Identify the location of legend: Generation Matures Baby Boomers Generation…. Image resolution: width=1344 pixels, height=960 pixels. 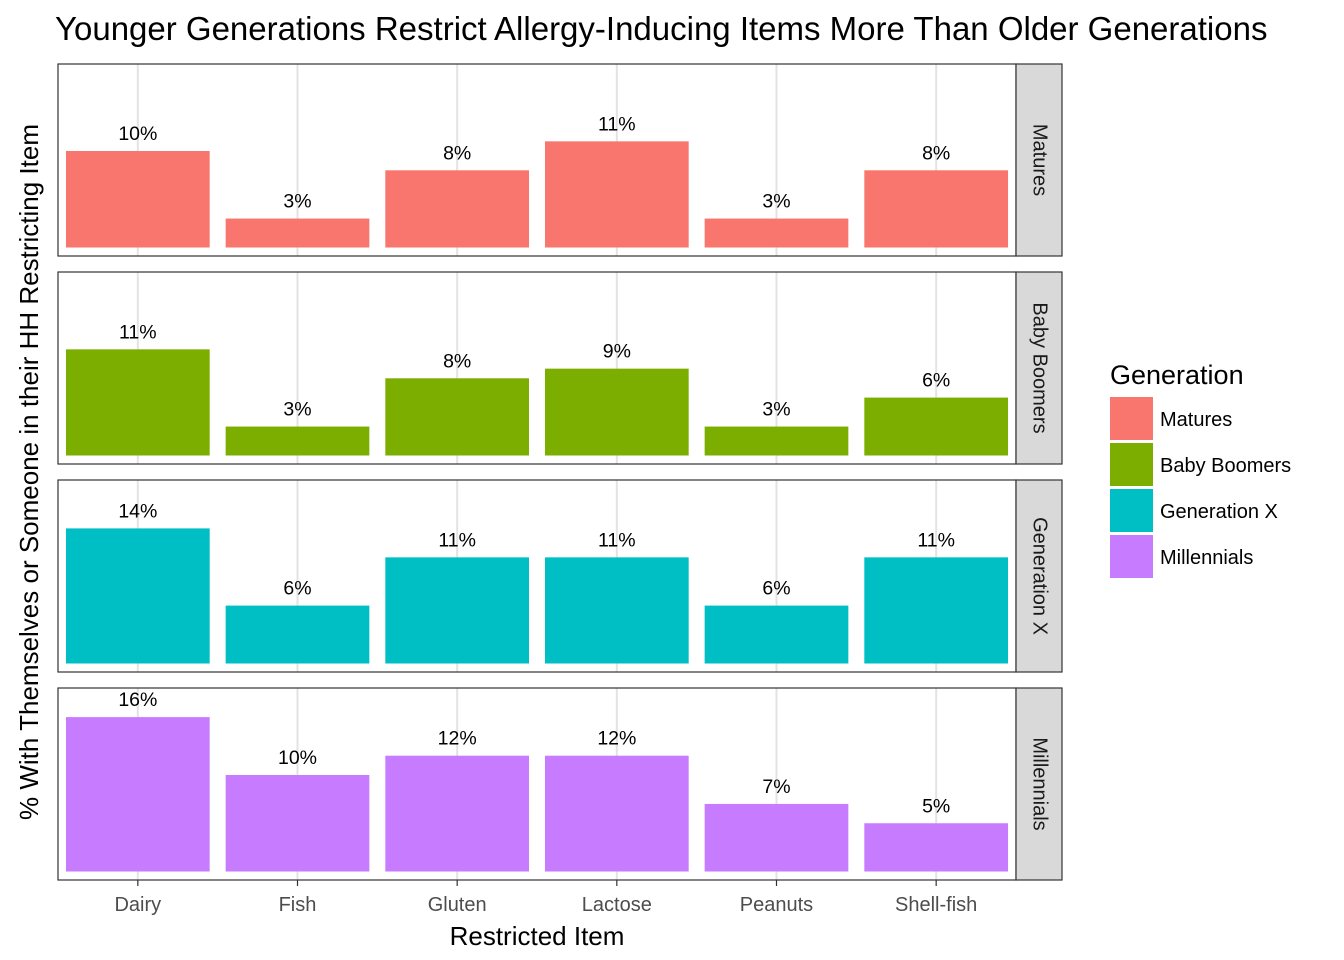
(1200, 469).